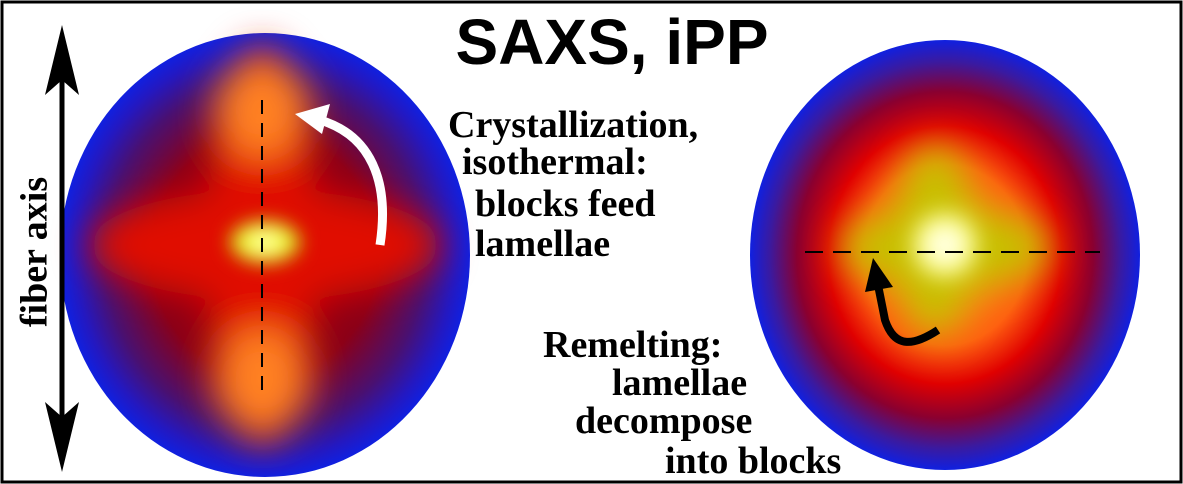  Describe the element at coordinates (35, 252) in the screenshot. I see `axis-label: fiber axis` at that location.